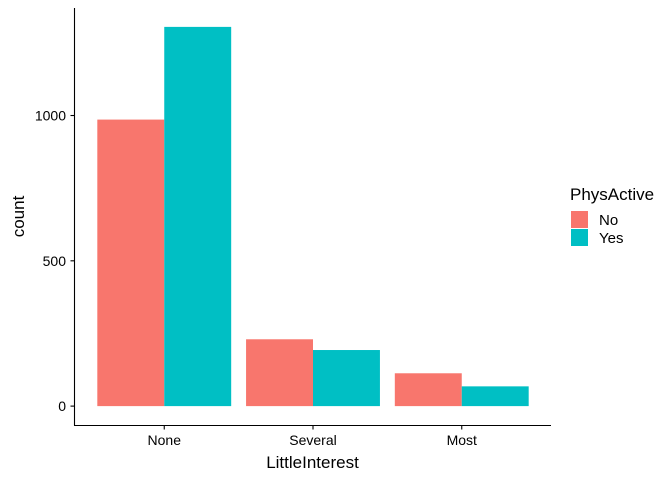 This screenshot has height=480, width=672. Describe the element at coordinates (198, 216) in the screenshot. I see `bar-none-yes` at that location.